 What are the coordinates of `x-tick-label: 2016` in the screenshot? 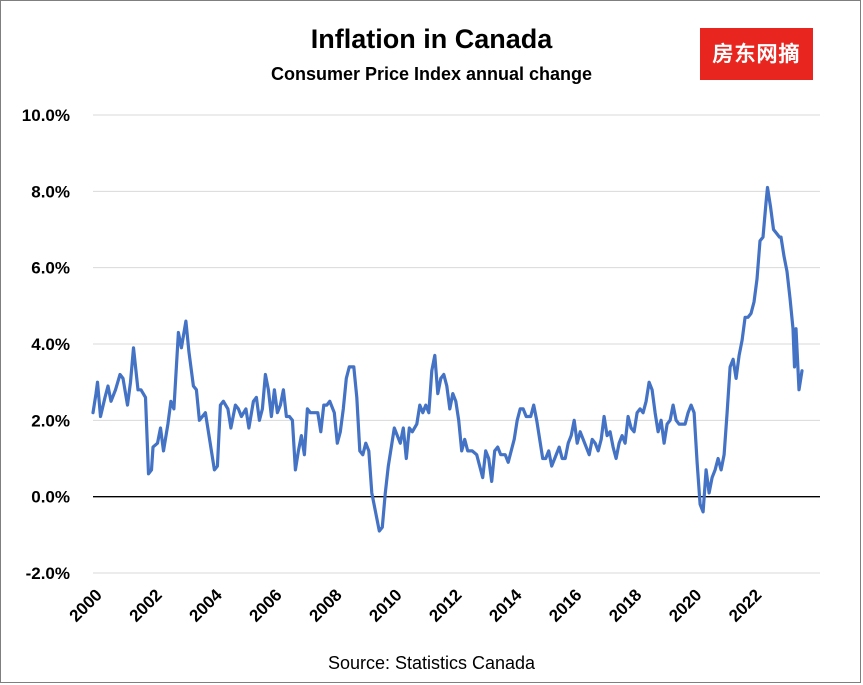 It's located at (565, 605).